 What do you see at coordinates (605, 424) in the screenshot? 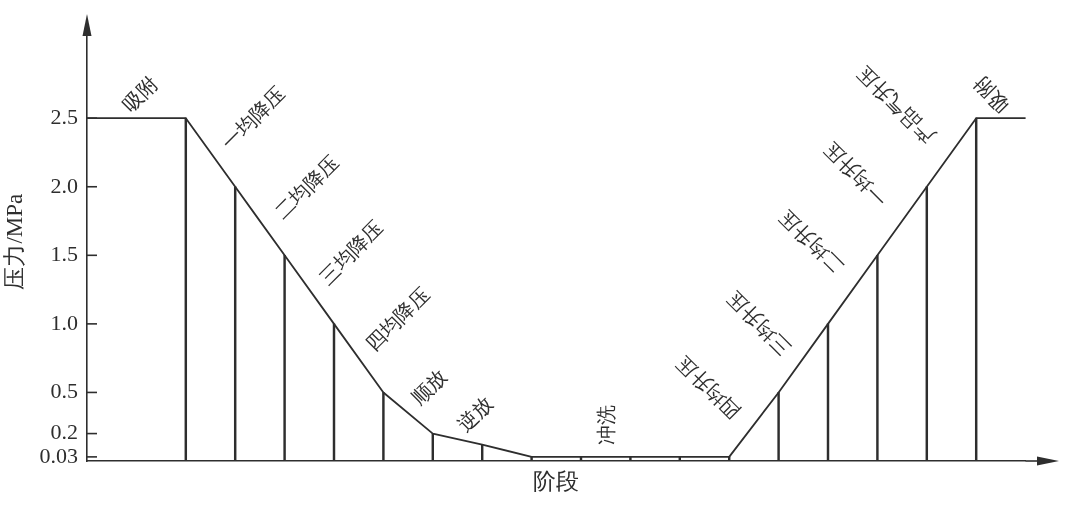
I see `annotation: 冲洗` at bounding box center [605, 424].